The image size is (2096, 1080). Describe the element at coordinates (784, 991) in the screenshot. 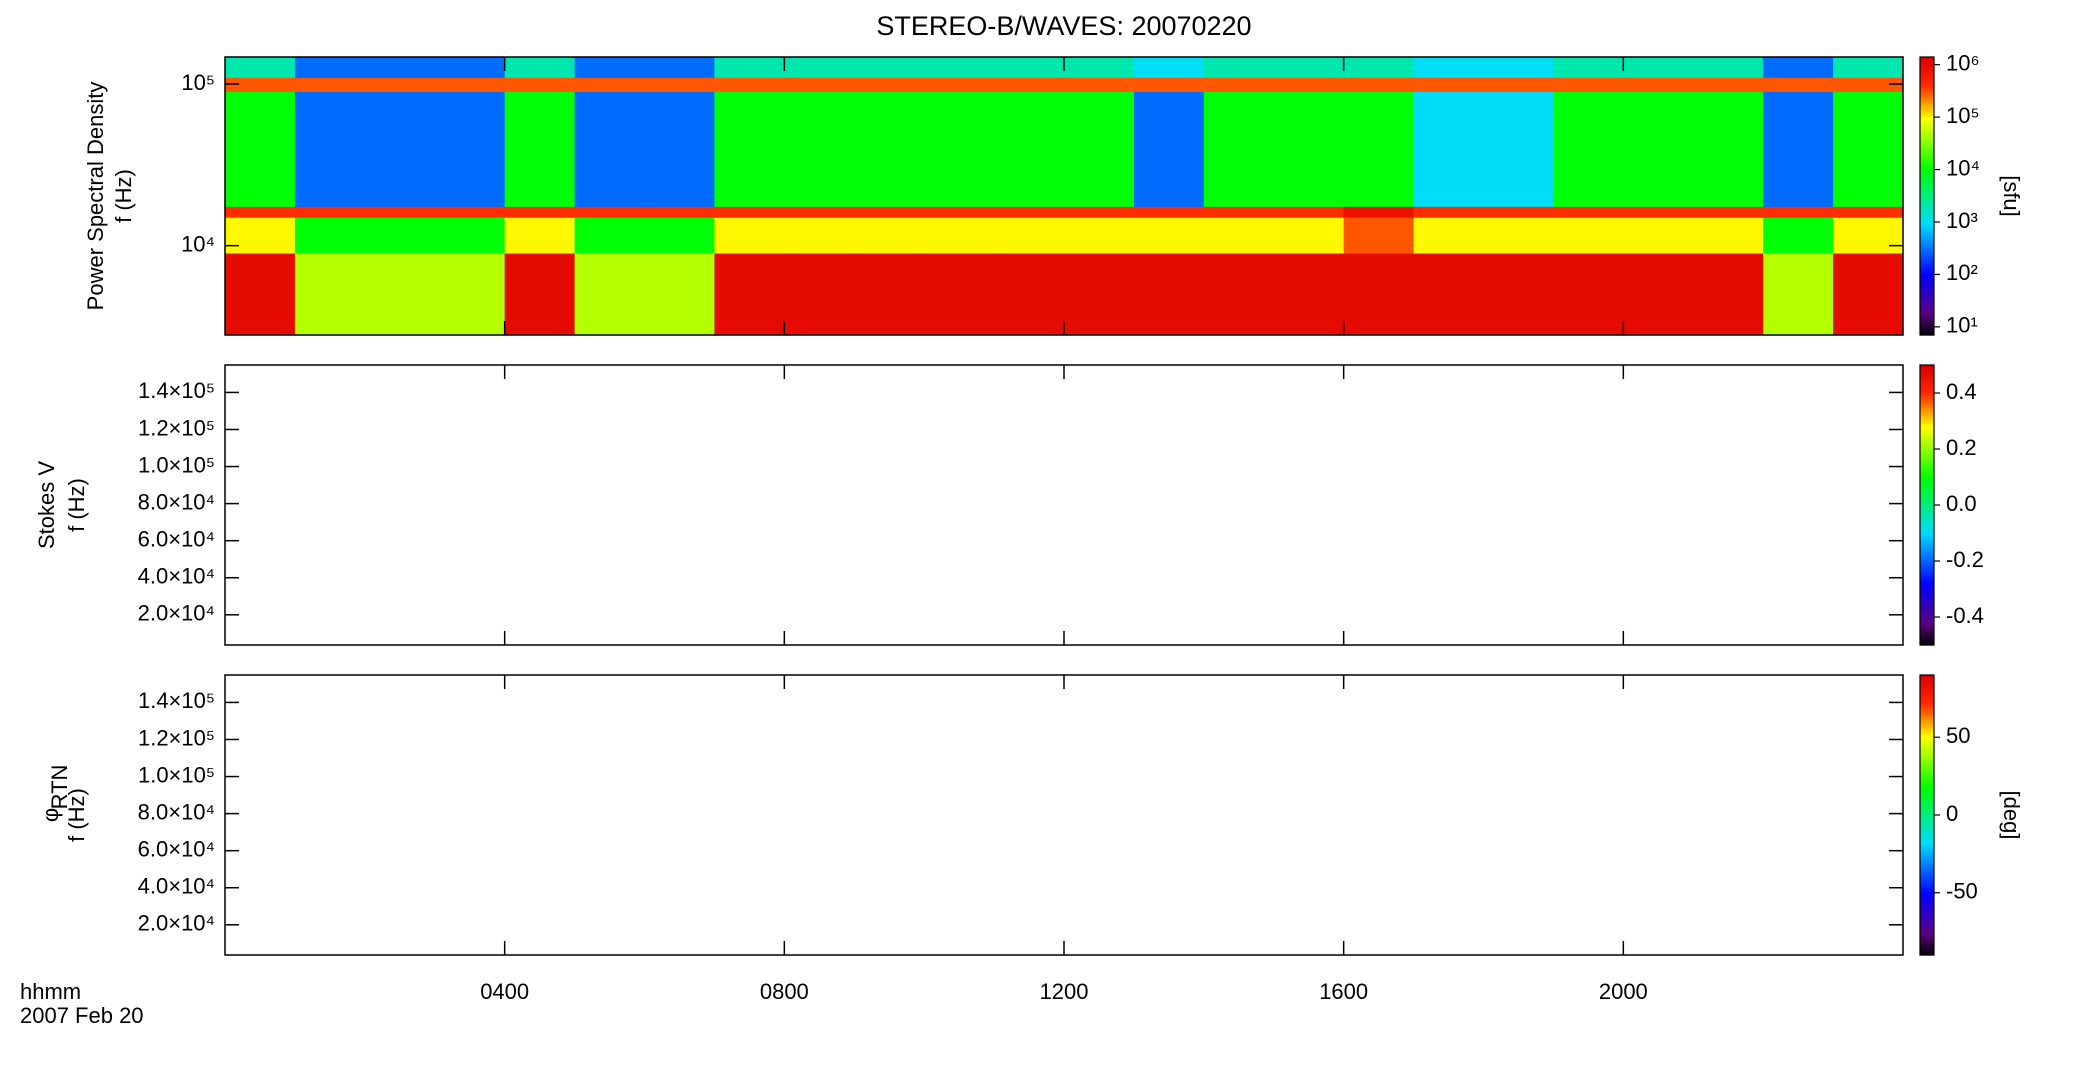

I see `x-tick-label: 0800` at that location.